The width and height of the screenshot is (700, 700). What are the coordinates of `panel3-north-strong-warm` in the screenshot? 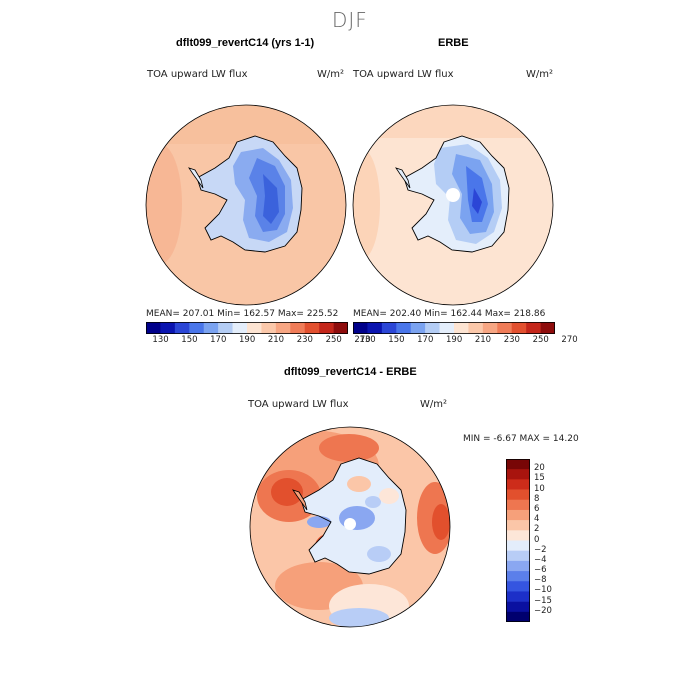 It's located at (349, 448).